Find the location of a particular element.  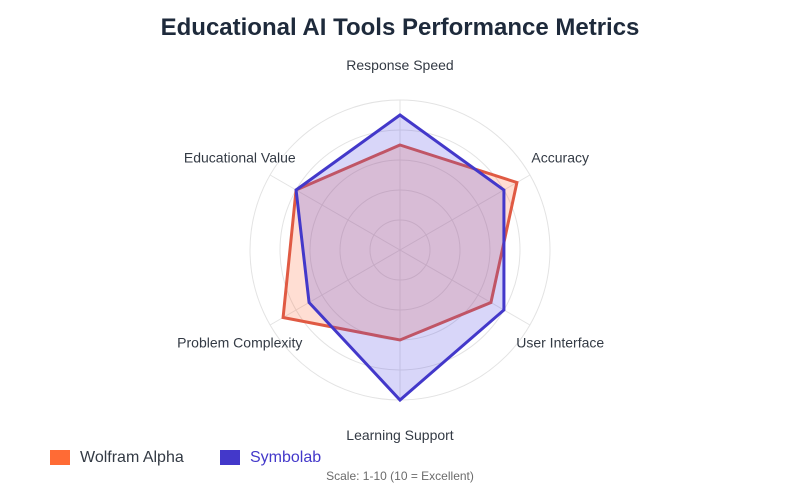

axis-label-response-speed: Response Speed is located at coordinates (399, 65).